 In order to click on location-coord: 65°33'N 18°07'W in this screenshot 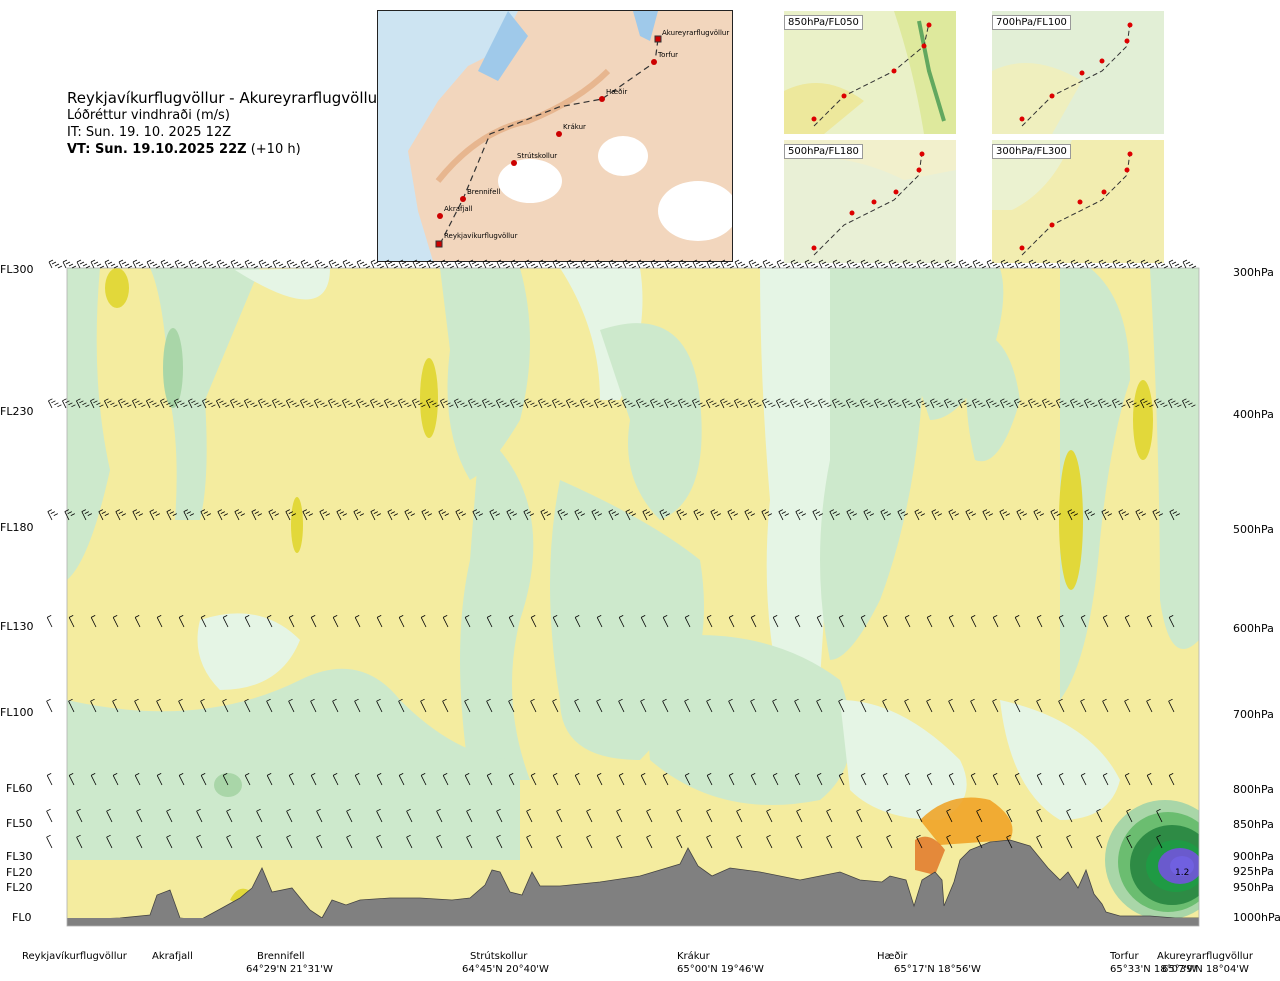, I will do `click(1153, 969)`.